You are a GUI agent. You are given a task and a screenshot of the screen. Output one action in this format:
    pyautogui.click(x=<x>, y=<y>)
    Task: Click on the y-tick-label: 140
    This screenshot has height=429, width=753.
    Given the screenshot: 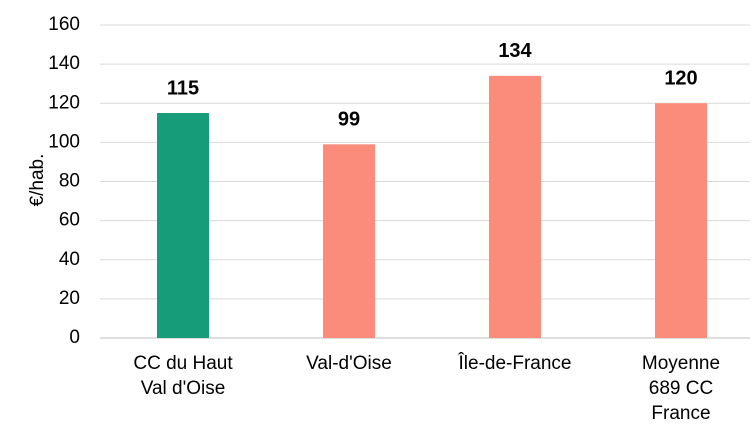 What is the action you would take?
    pyautogui.click(x=64, y=63)
    